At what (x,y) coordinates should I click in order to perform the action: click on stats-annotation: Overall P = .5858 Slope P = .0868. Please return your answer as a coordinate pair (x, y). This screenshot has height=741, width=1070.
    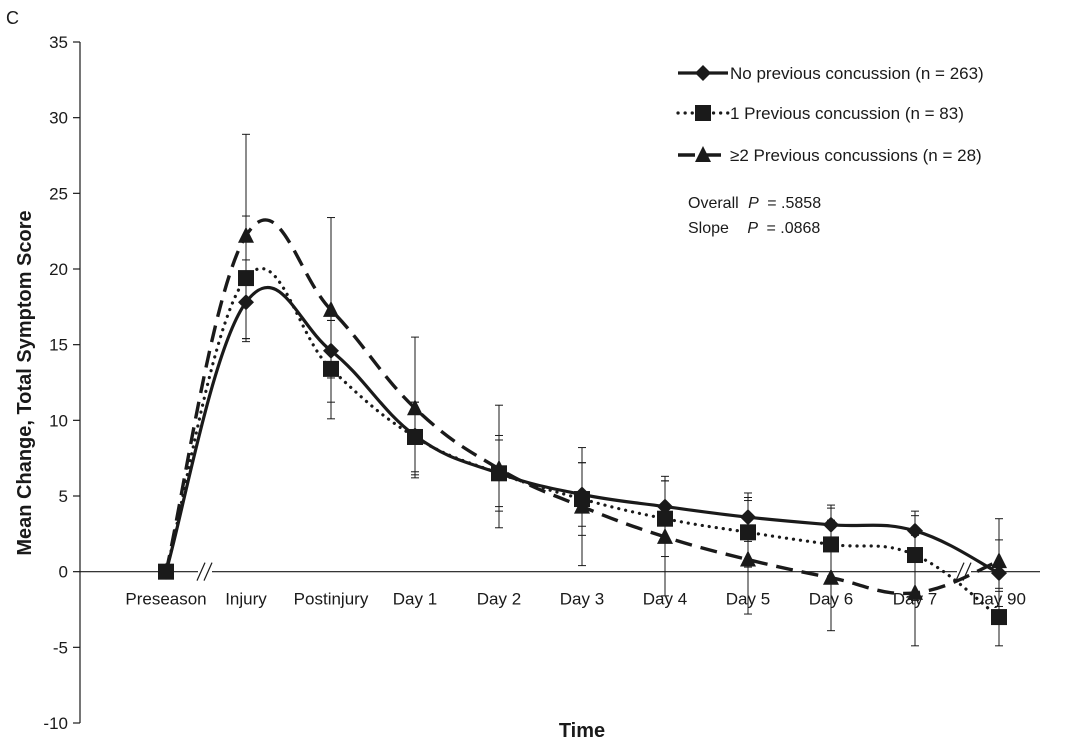
    Looking at the image, I should click on (754, 216).